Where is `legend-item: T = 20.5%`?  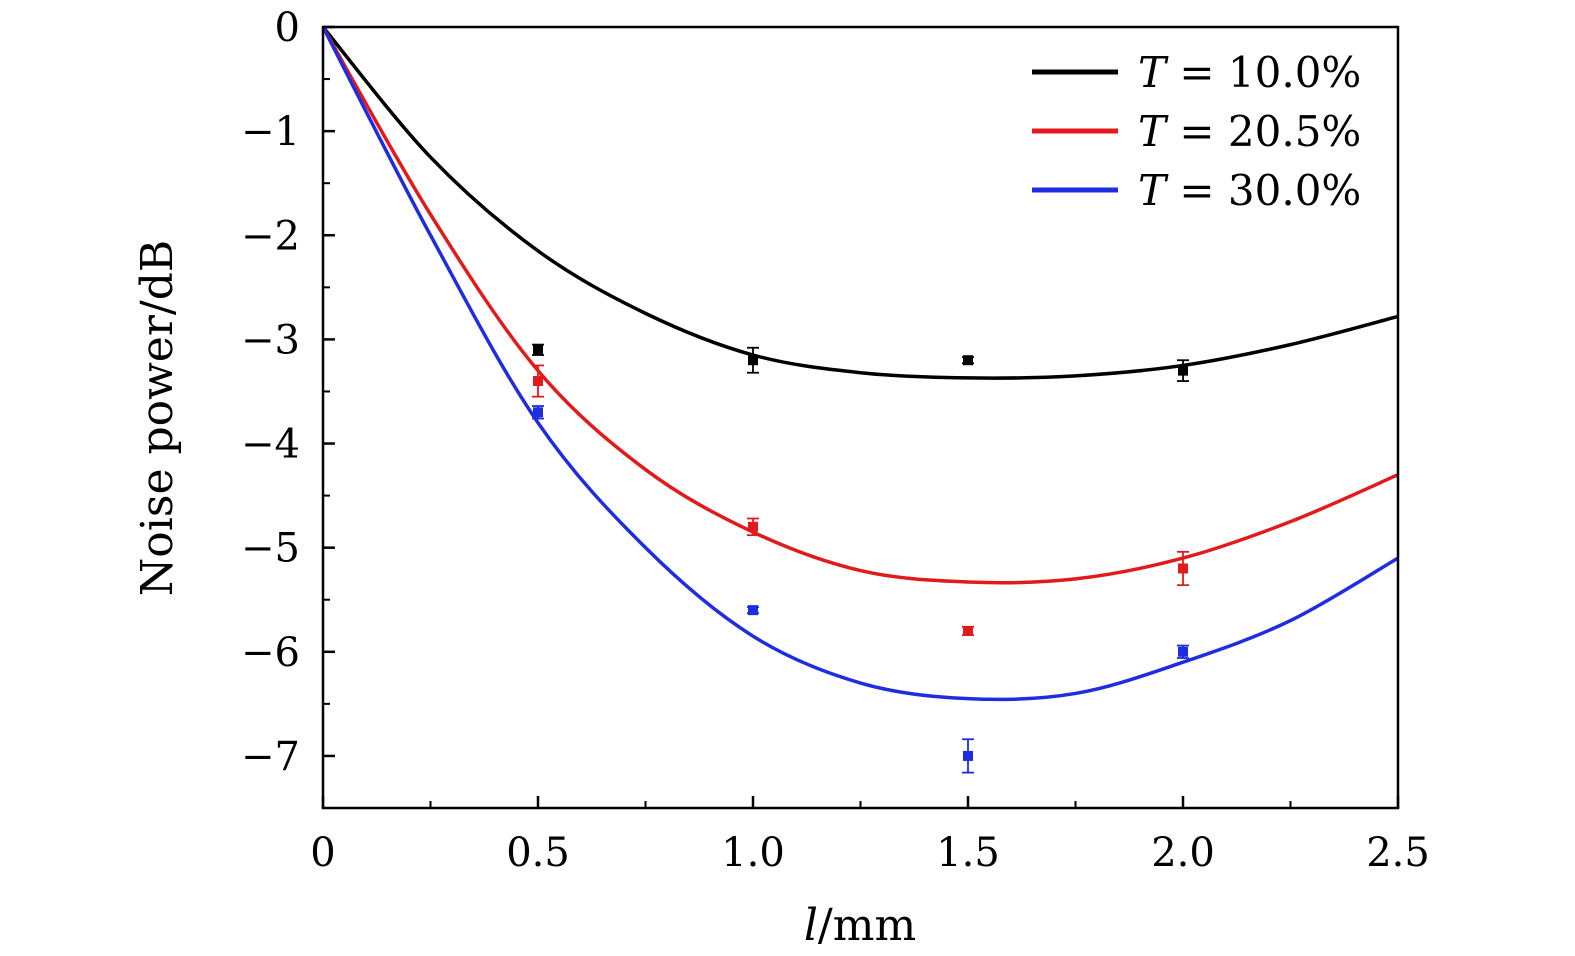
legend-item: T = 20.5% is located at coordinates (1196, 131).